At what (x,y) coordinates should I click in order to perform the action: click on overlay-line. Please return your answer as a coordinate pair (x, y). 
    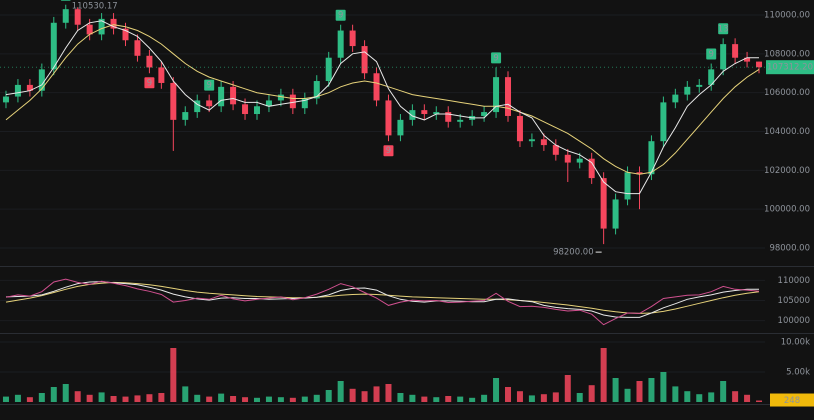
    Looking at the image, I should click on (382, 299).